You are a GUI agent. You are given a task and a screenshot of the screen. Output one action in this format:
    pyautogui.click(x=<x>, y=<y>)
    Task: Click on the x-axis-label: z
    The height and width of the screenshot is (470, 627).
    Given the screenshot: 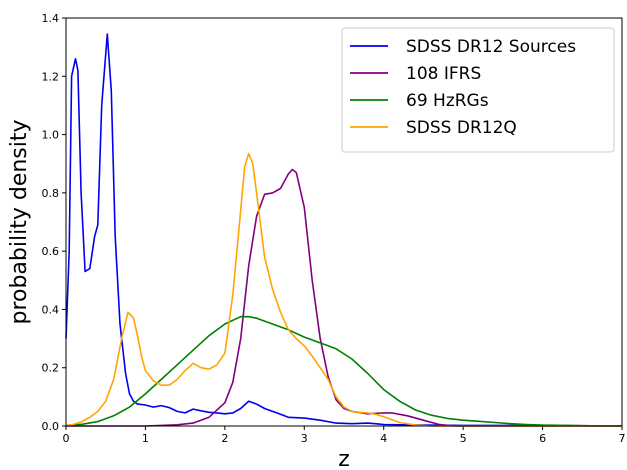 What is the action you would take?
    pyautogui.click(x=344, y=458)
    